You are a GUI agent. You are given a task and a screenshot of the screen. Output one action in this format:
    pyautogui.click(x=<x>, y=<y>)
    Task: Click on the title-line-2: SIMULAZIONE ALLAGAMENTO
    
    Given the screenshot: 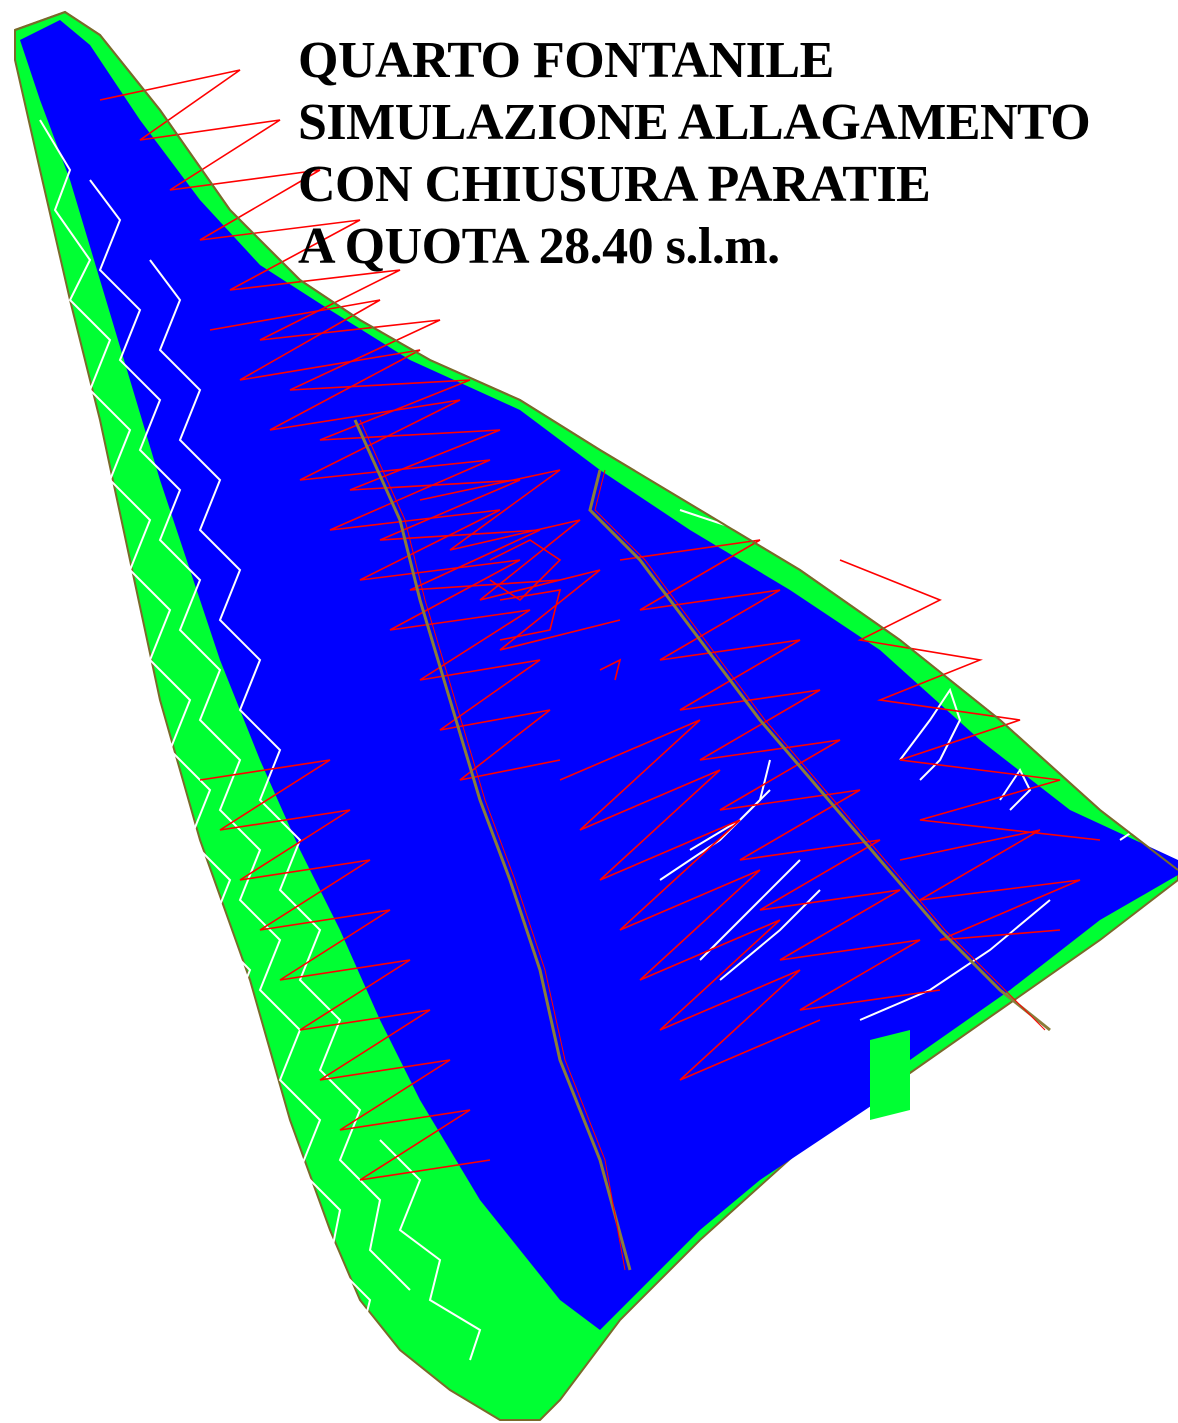 What is the action you would take?
    pyautogui.click(x=694, y=122)
    